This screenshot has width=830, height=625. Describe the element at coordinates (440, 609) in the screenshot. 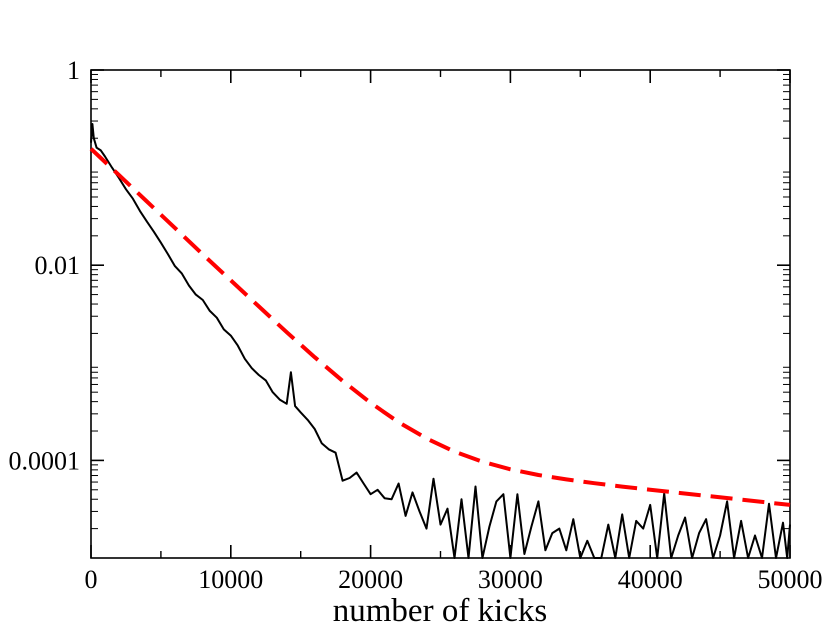

I see `x-axis-label: number of kicks` at that location.